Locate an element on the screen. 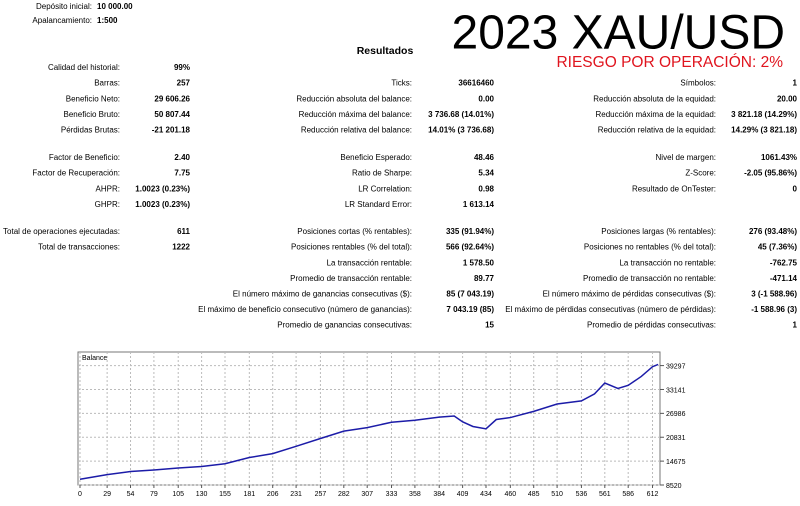 Image resolution: width=800 pixels, height=506 pixels. x-tick-label: 155 is located at coordinates (225, 494).